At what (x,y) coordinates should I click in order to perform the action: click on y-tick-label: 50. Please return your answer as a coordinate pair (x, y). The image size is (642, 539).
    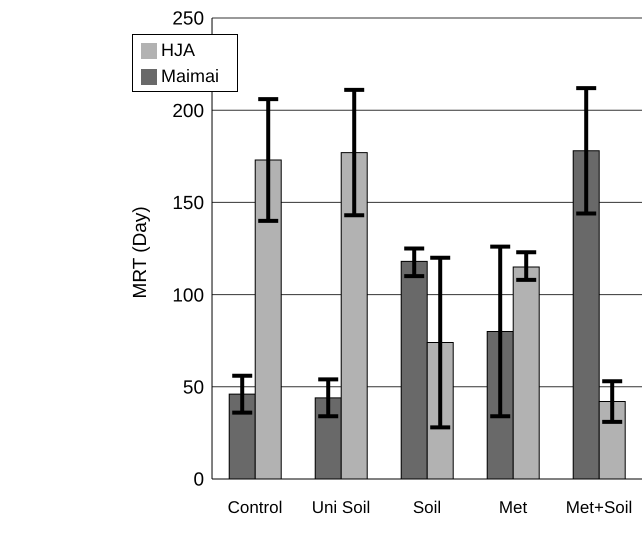
    Looking at the image, I should click on (193, 388).